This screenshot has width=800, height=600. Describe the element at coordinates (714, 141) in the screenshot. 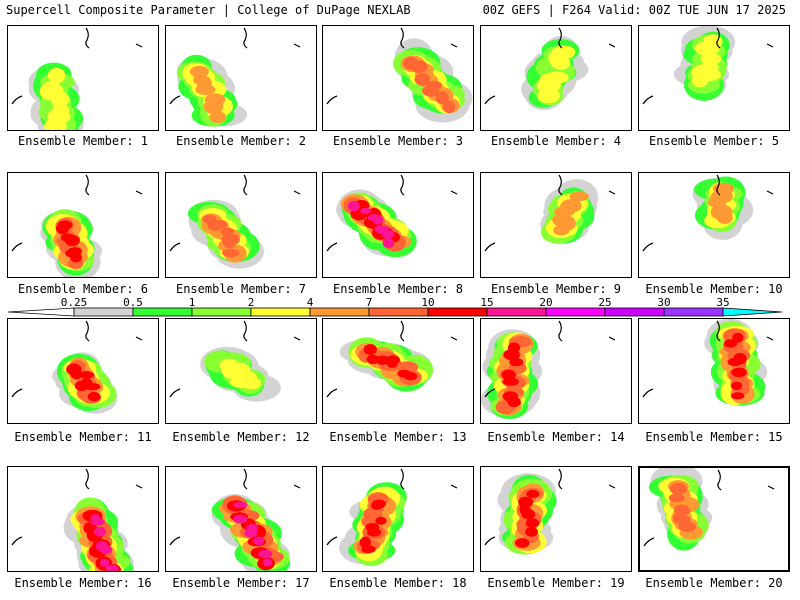

I see `ensemble-member-label: Ensemble Member: 5` at that location.